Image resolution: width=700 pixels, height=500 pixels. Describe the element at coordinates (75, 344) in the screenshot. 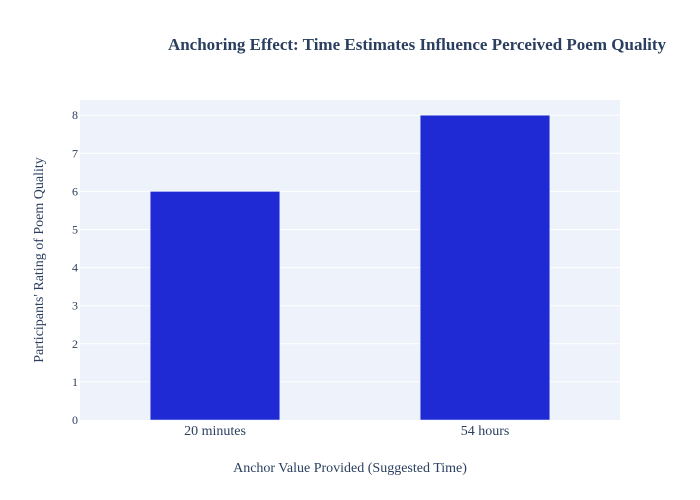

I see `y-tick-label: 2` at that location.